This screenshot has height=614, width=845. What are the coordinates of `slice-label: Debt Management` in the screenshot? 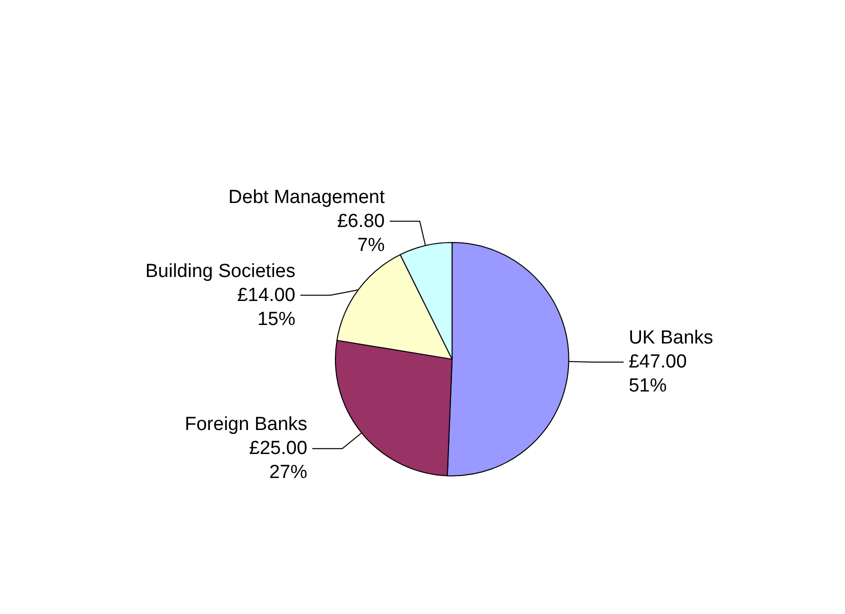 It's located at (307, 197).